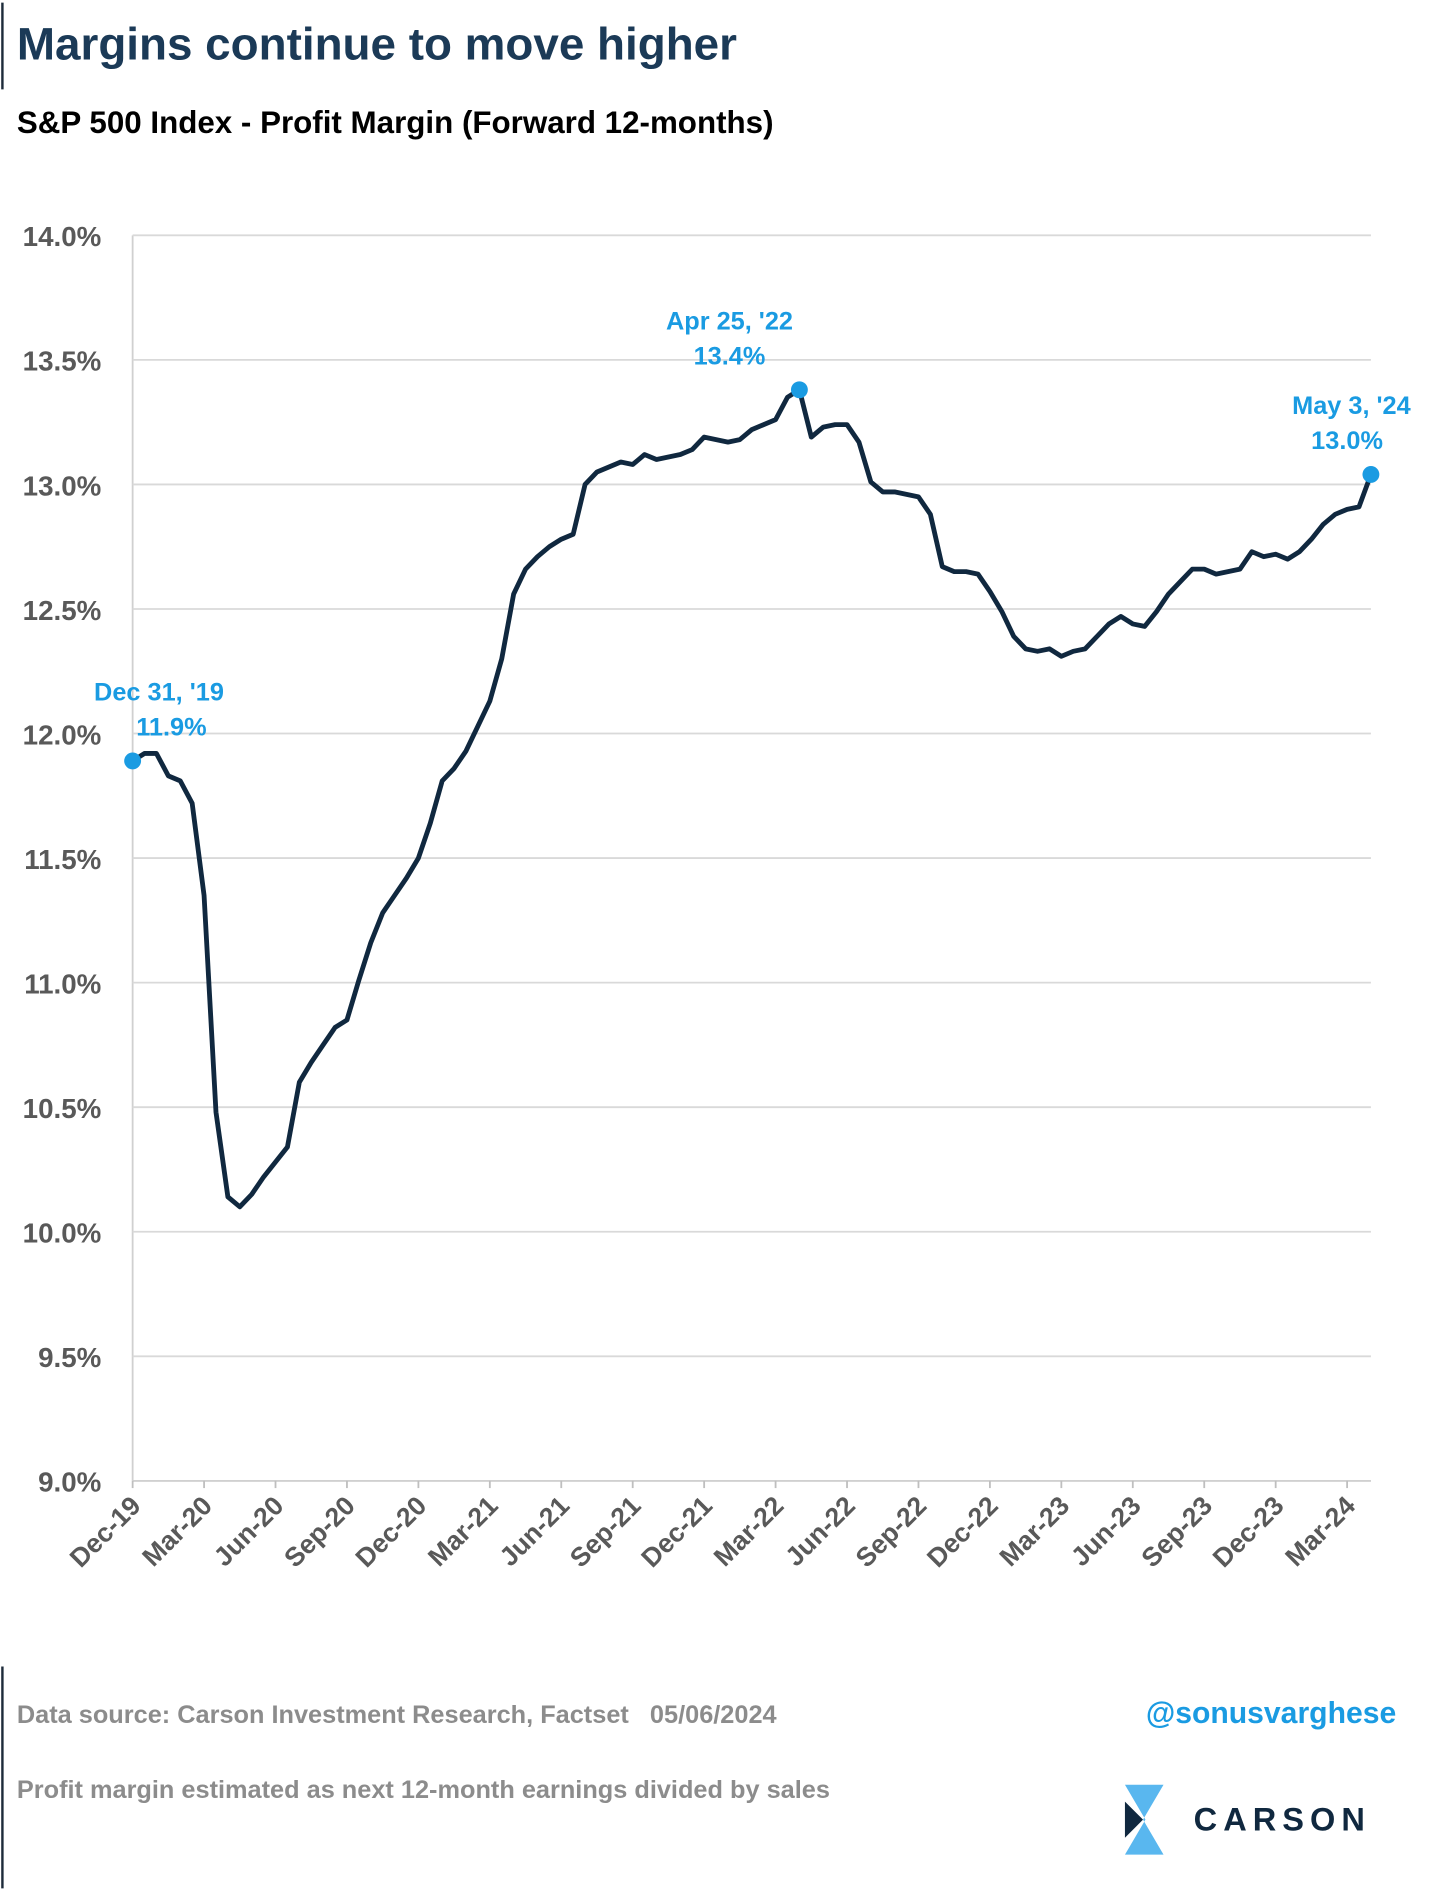 Image resolution: width=1430 pixels, height=1896 pixels. What do you see at coordinates (1248, 1531) in the screenshot?
I see `x-tick-label: Dec-23` at bounding box center [1248, 1531].